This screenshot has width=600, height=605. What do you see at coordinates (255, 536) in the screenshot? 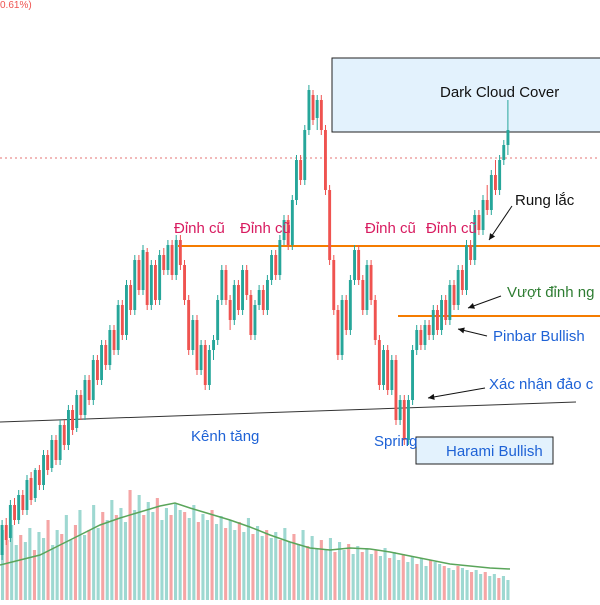
I see `volume-ma-line` at bounding box center [255, 536].